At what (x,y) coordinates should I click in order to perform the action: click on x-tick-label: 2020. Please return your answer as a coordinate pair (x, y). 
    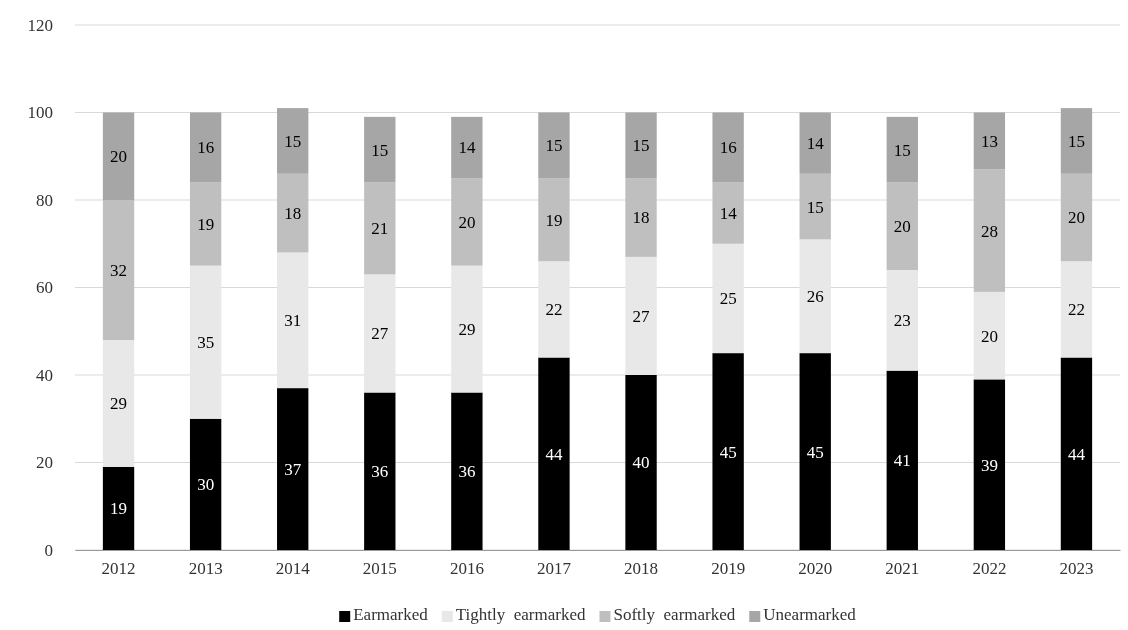
    Looking at the image, I should click on (815, 569).